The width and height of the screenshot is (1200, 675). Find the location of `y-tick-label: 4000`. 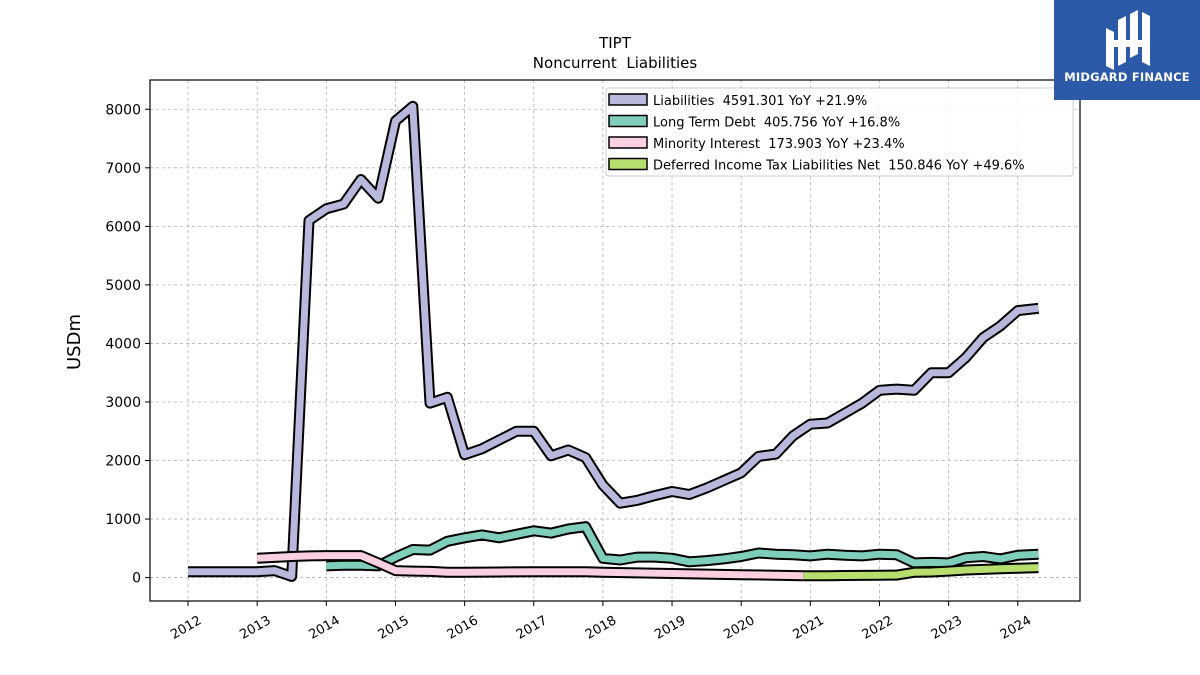

y-tick-label: 4000 is located at coordinates (123, 344).